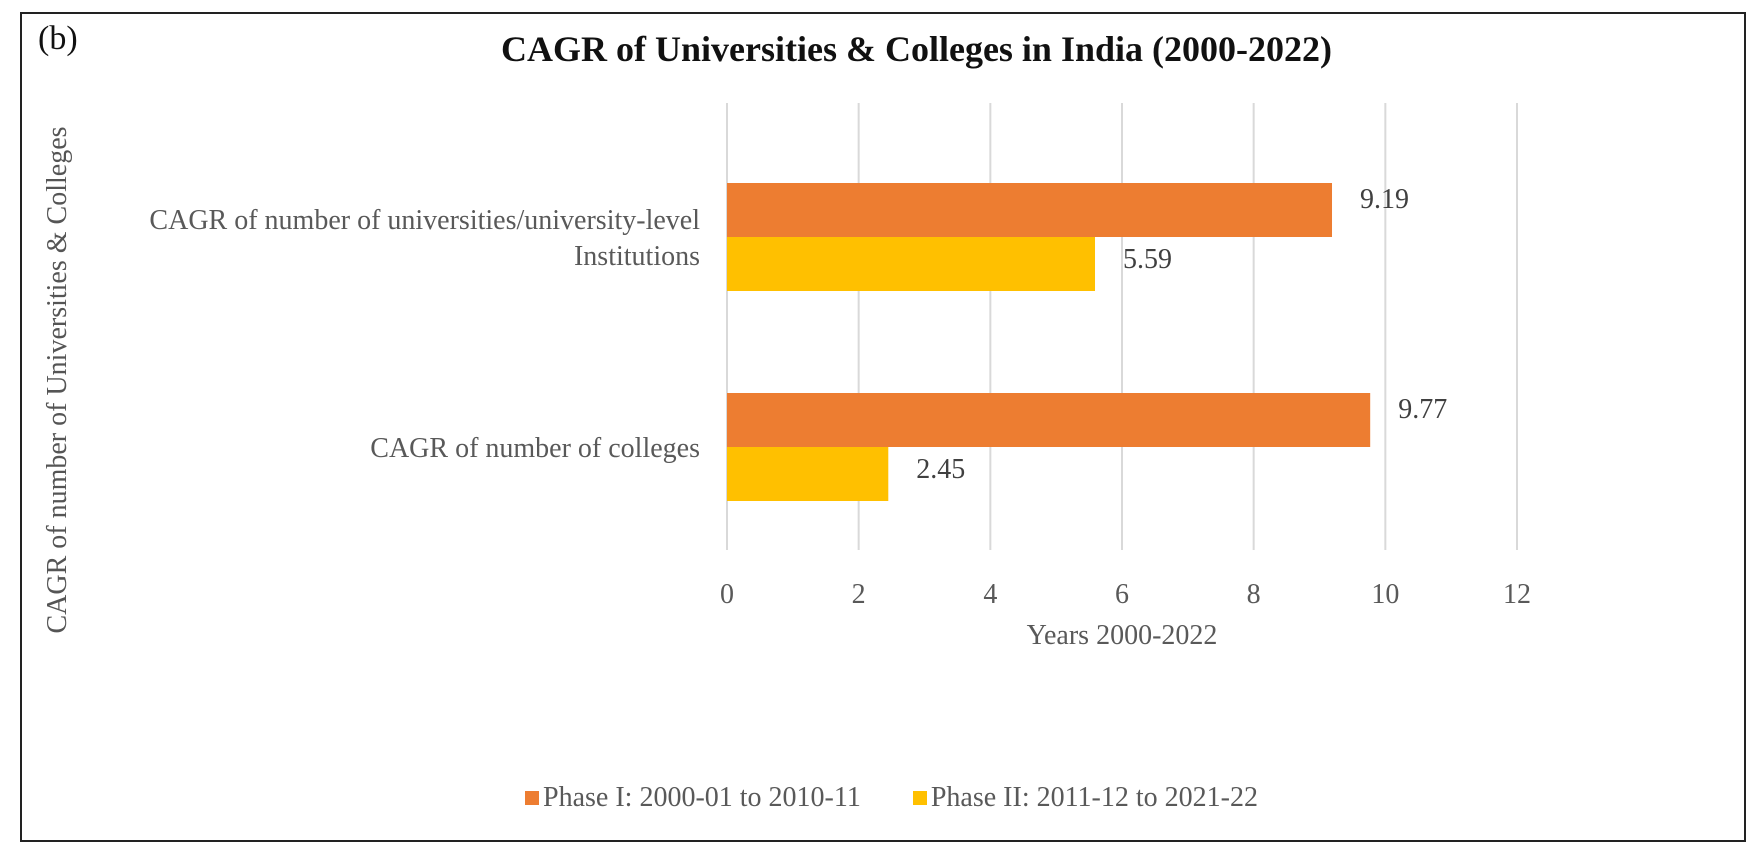 This screenshot has height=842, width=1753. Describe the element at coordinates (1122, 594) in the screenshot. I see `x-tick-label: 6` at that location.